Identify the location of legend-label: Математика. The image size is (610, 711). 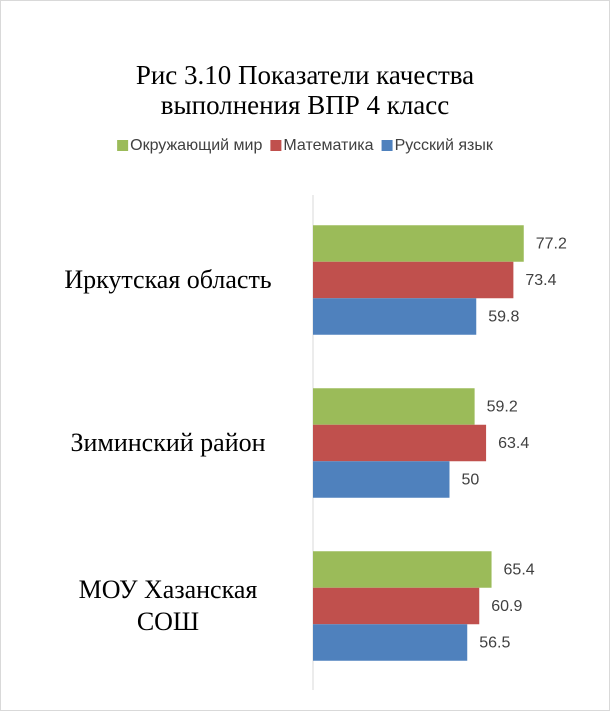
(328, 145).